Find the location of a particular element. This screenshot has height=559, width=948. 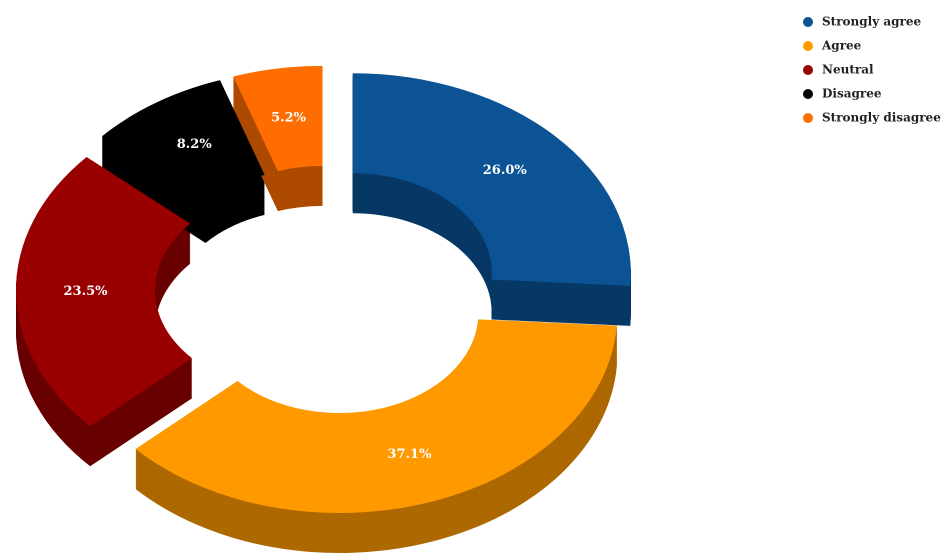

slice-label: 37.1% is located at coordinates (409, 454).